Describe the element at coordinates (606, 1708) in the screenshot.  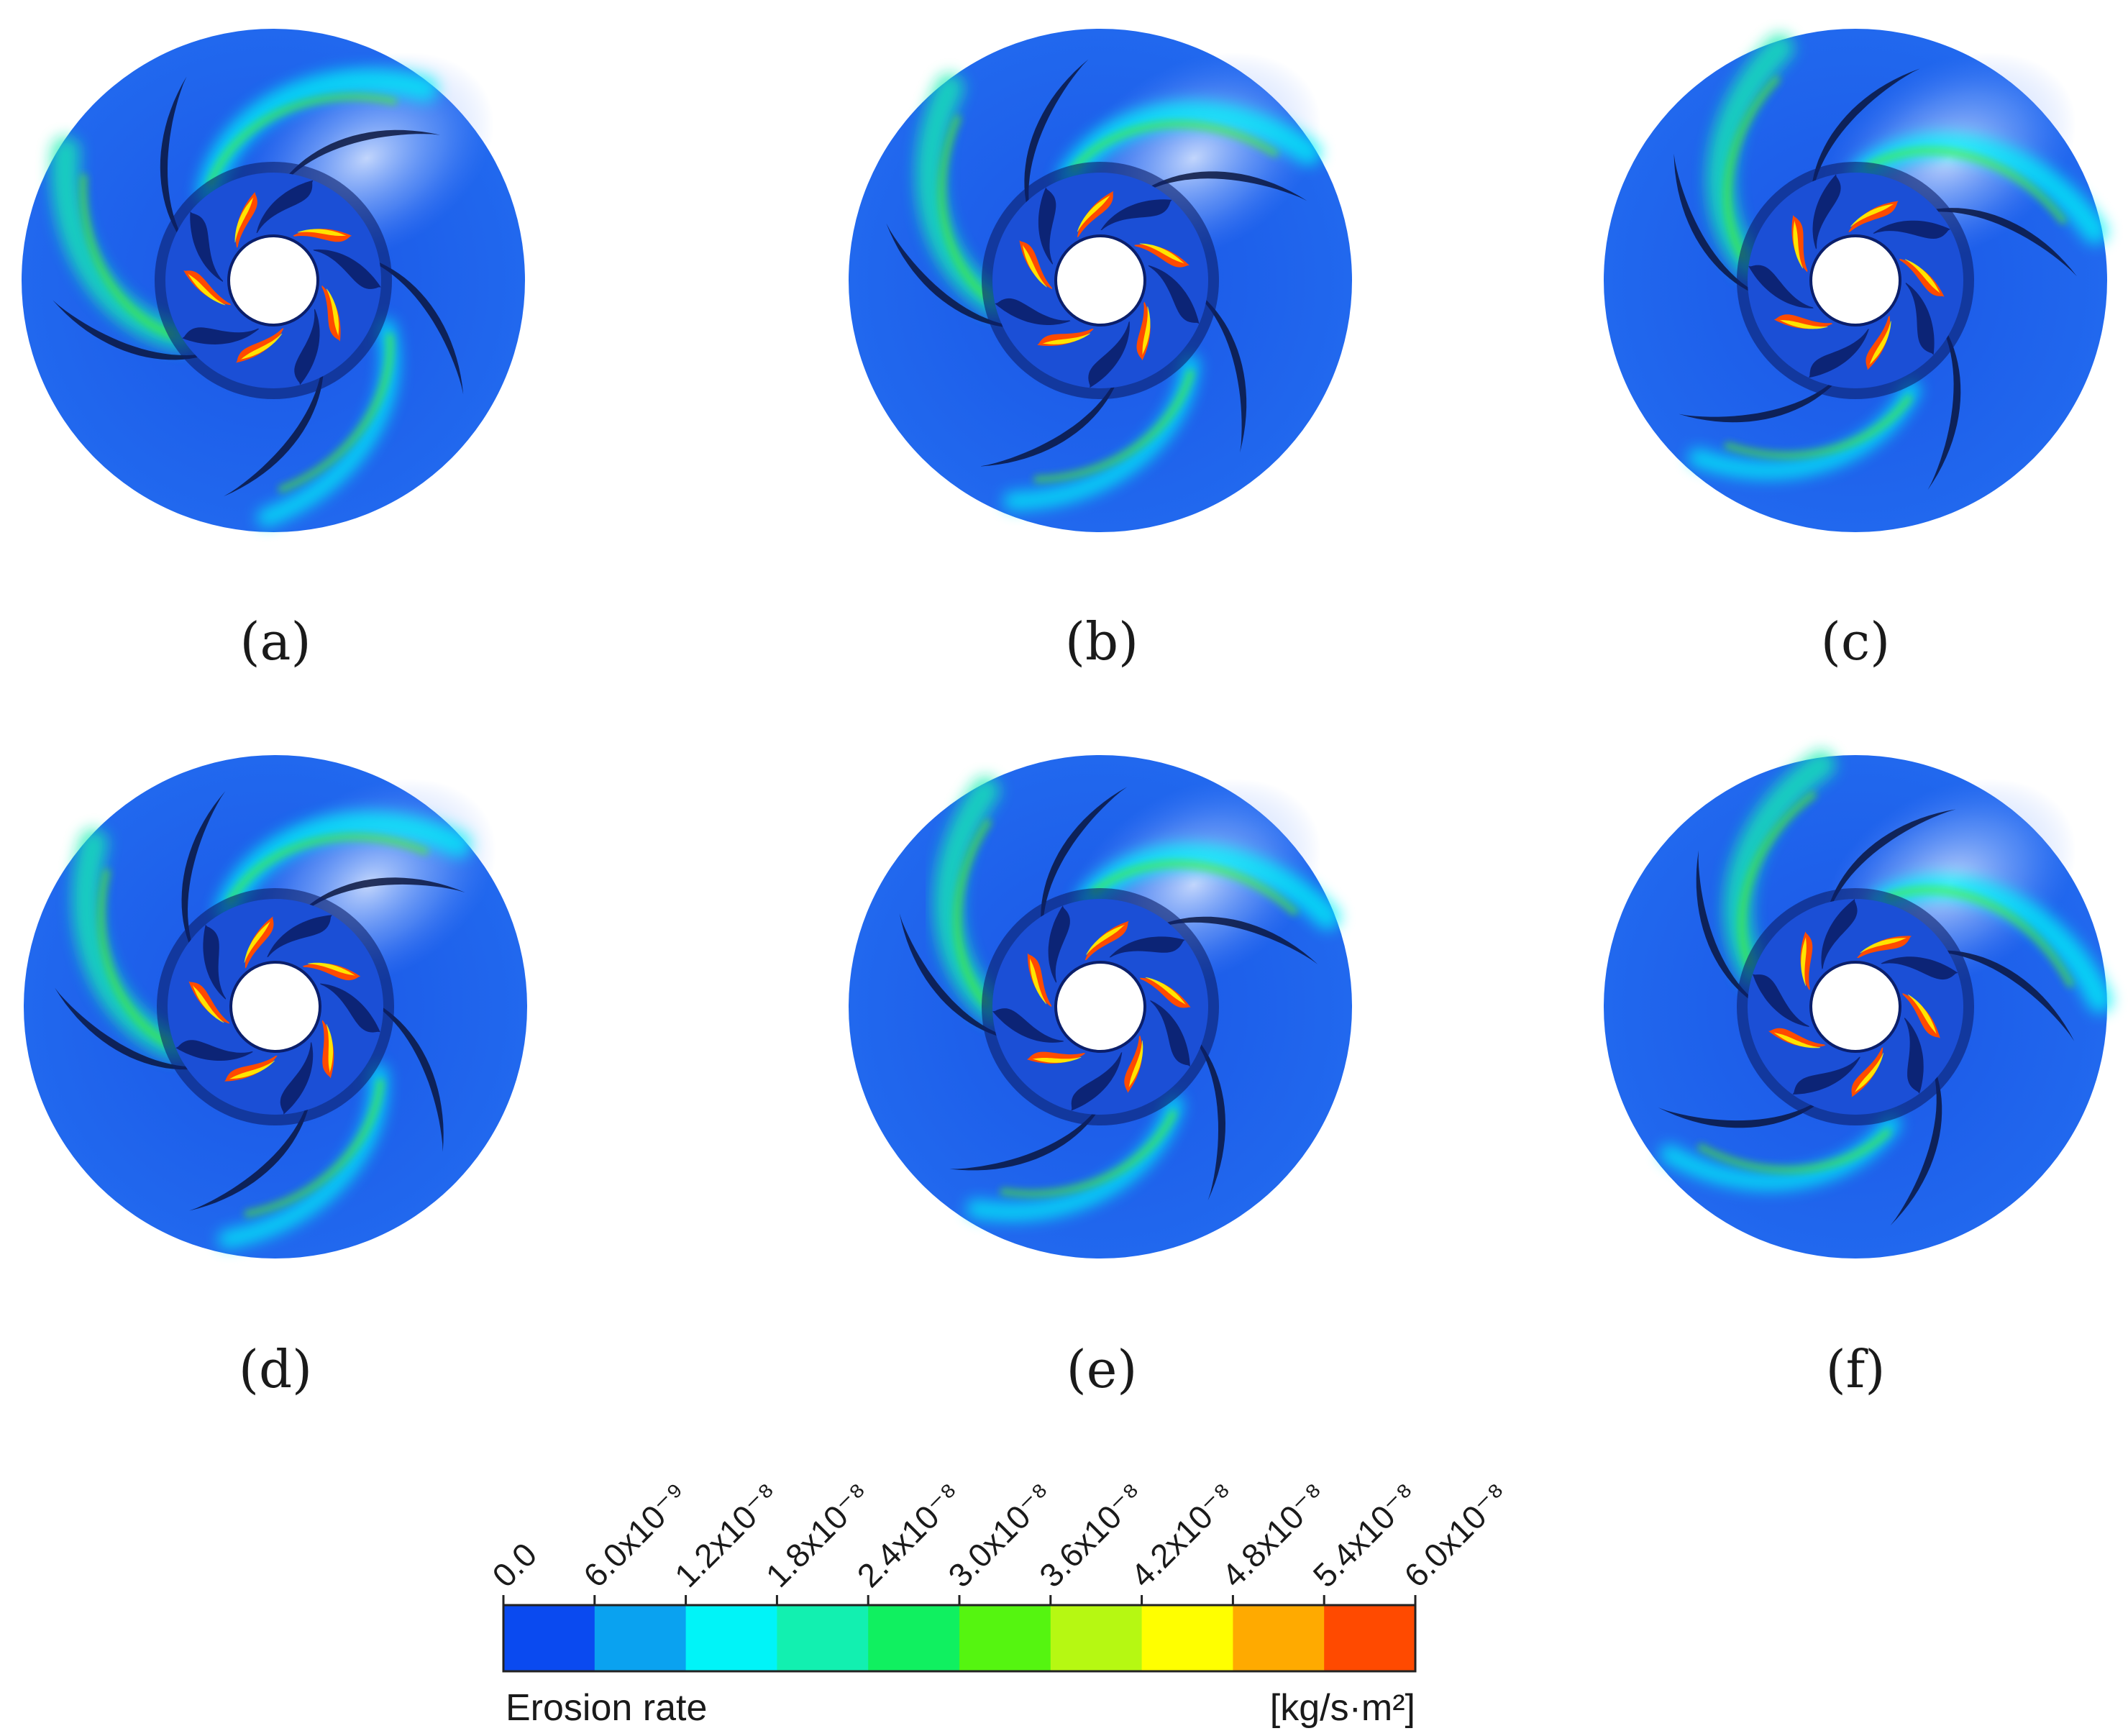
I see `colorbar-title: Erosion rate` at that location.